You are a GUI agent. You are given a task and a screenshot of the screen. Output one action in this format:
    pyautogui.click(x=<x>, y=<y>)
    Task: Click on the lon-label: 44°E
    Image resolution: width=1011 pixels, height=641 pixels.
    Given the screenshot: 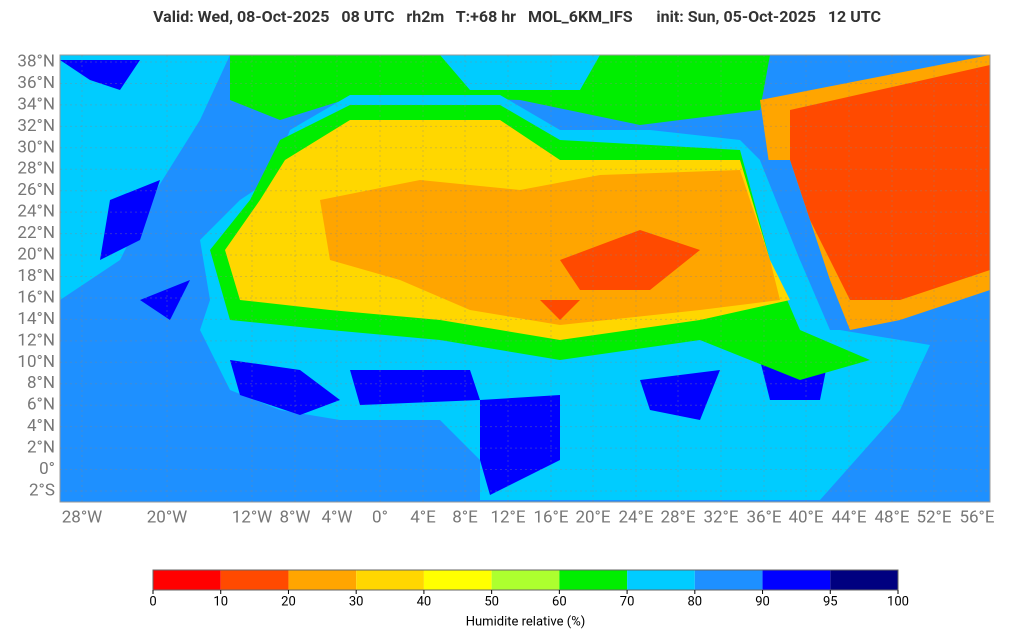 What is the action you would take?
    pyautogui.click(x=848, y=517)
    